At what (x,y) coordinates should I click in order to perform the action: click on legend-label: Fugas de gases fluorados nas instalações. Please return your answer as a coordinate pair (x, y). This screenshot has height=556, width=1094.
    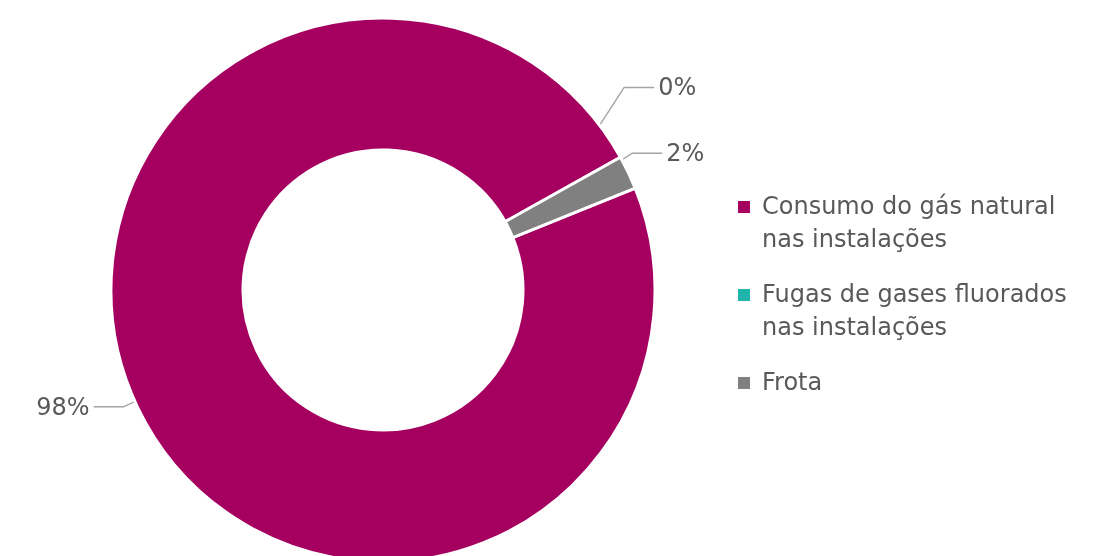
    Looking at the image, I should click on (915, 311).